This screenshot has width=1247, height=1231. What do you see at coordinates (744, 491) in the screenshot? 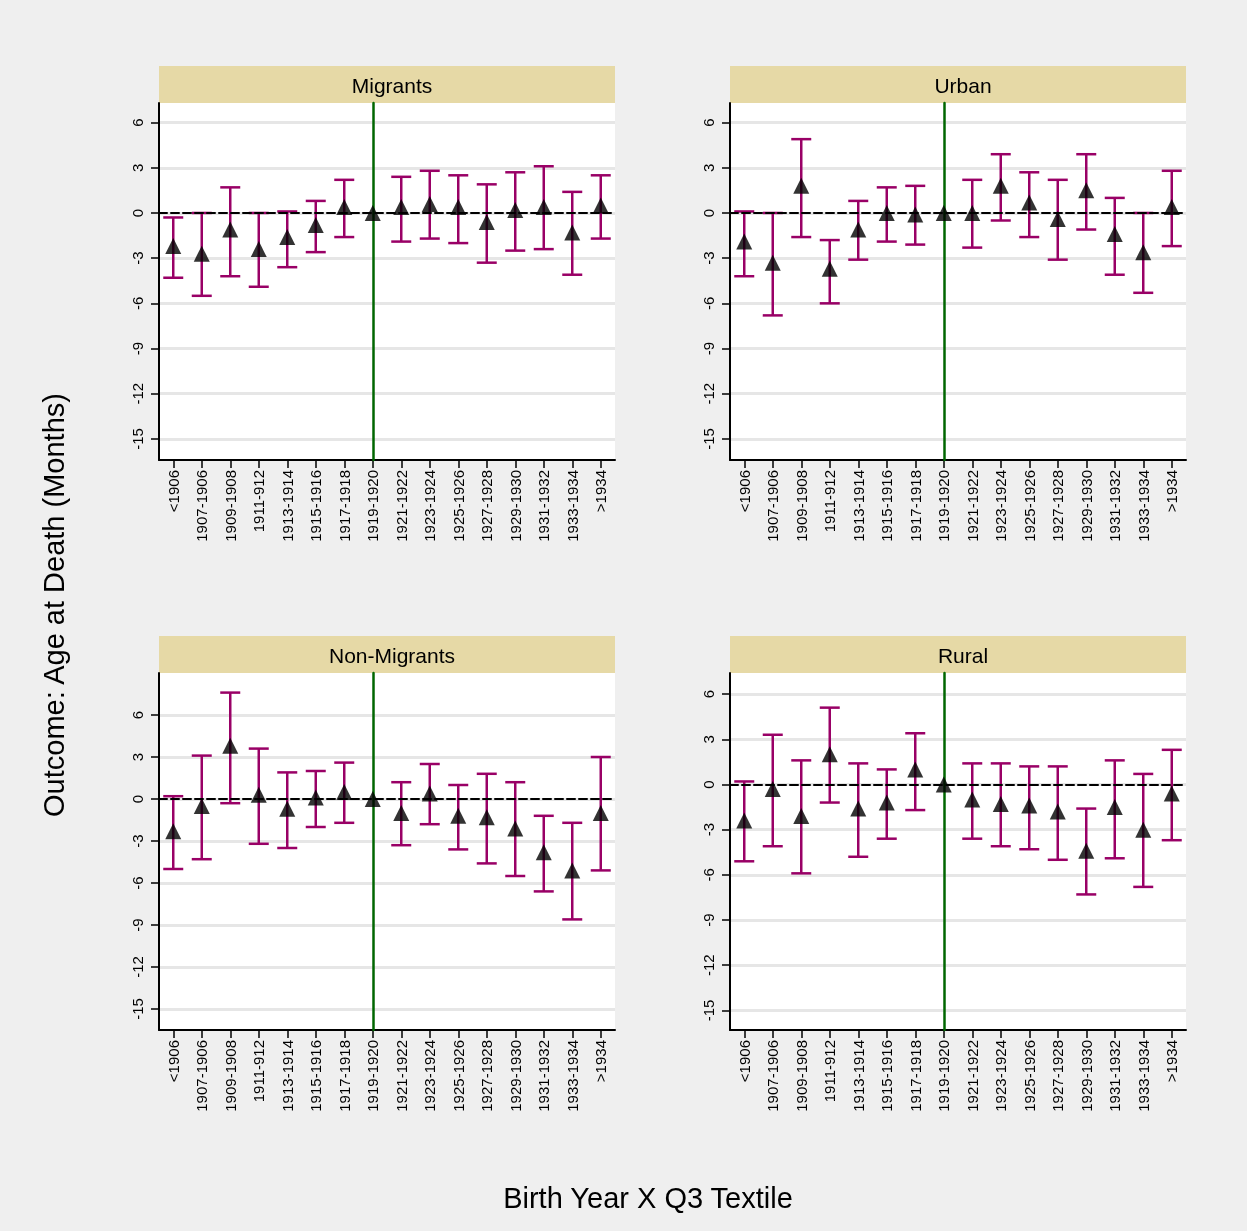
I see `x-tick-label: <1906` at bounding box center [744, 491].